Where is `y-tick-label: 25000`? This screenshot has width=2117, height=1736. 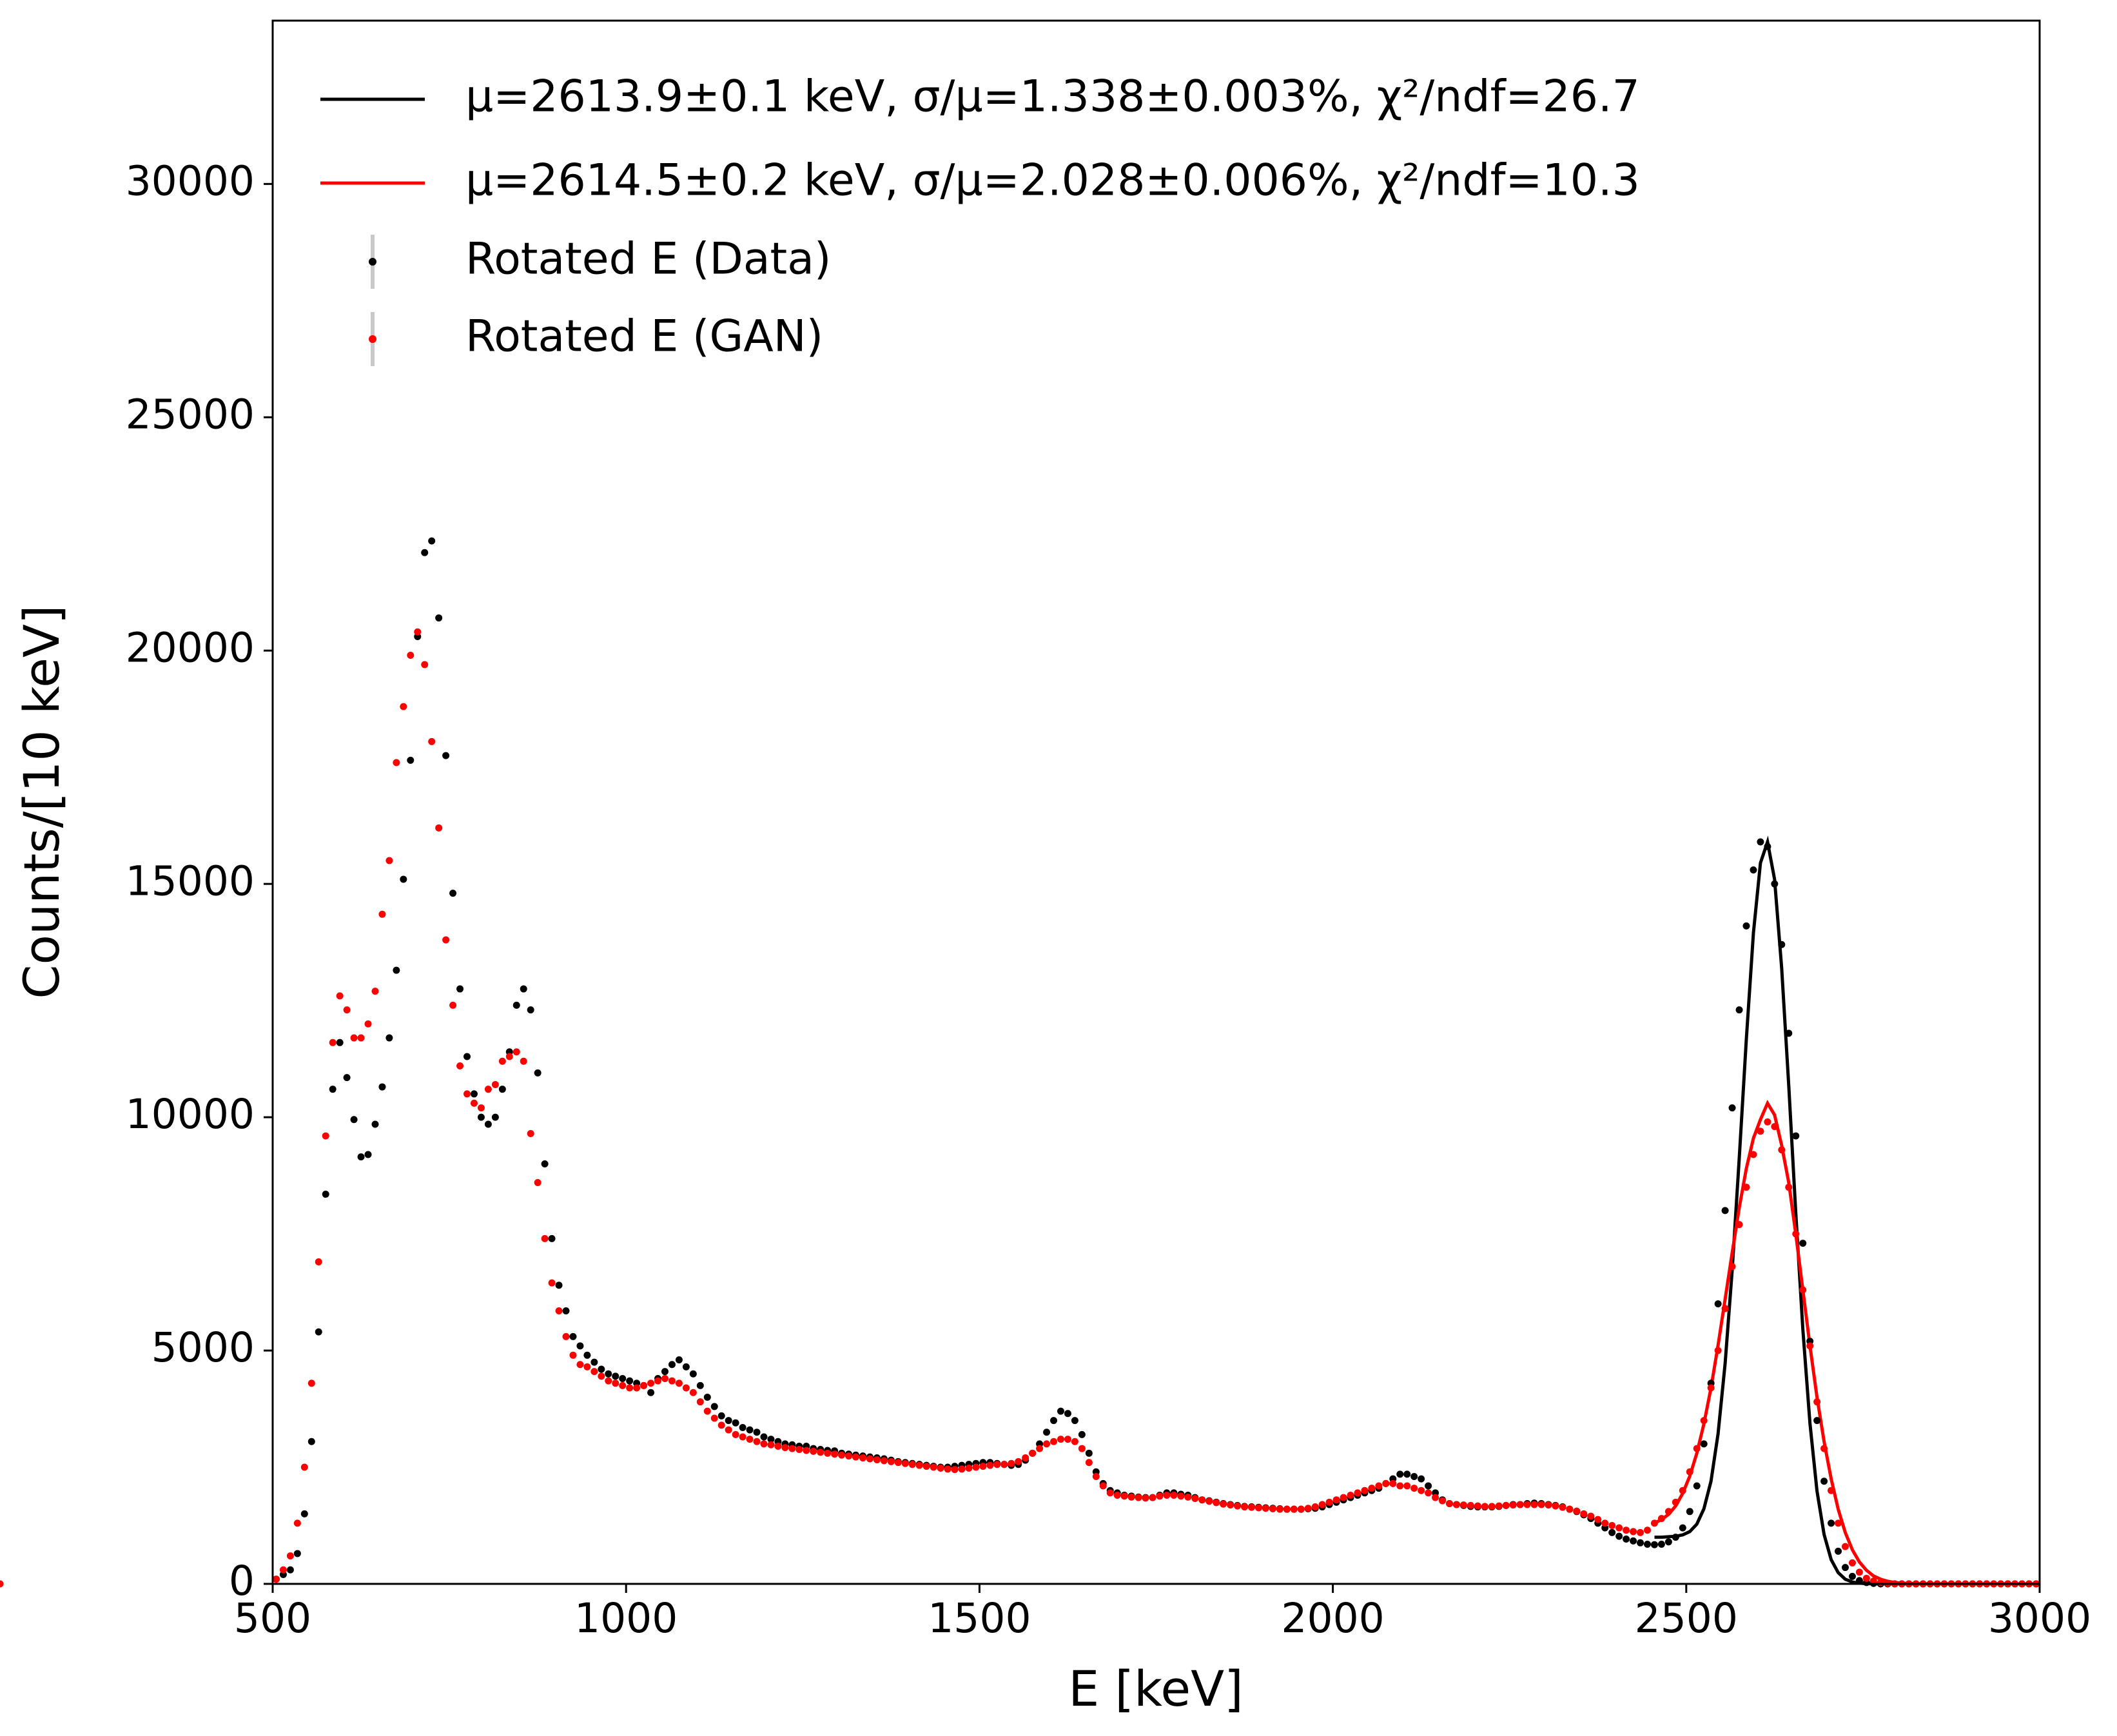
y-tick-label: 25000 is located at coordinates (190, 414).